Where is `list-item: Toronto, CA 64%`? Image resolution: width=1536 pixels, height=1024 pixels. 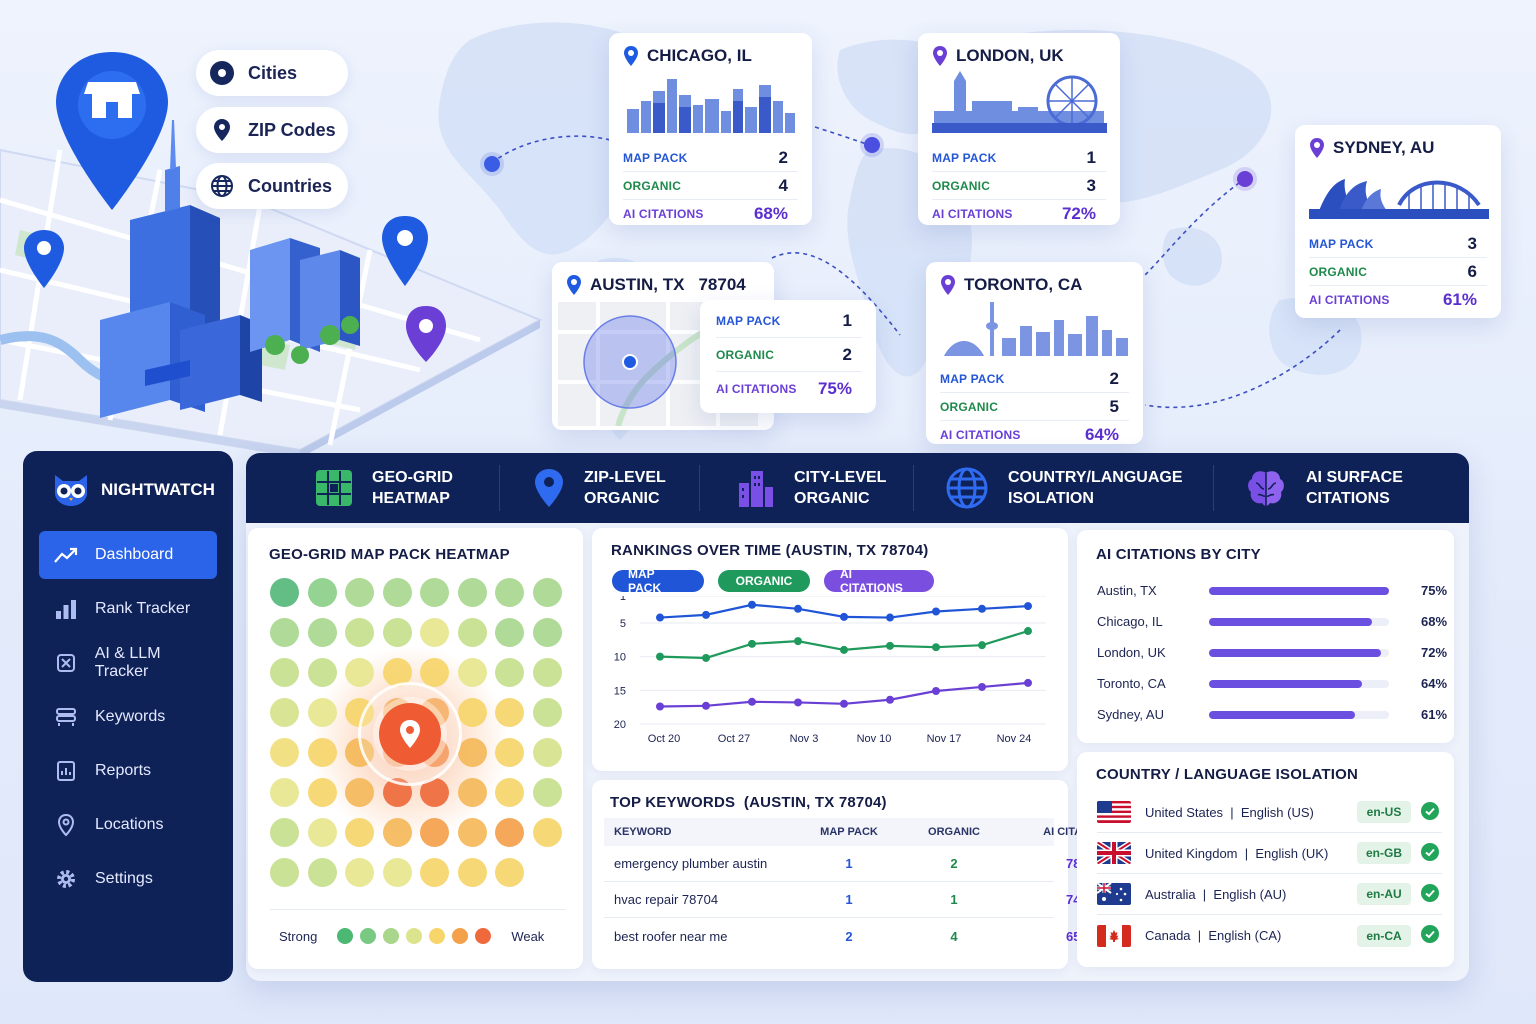
list-item: Toronto, CA 64% is located at coordinates (1272, 683).